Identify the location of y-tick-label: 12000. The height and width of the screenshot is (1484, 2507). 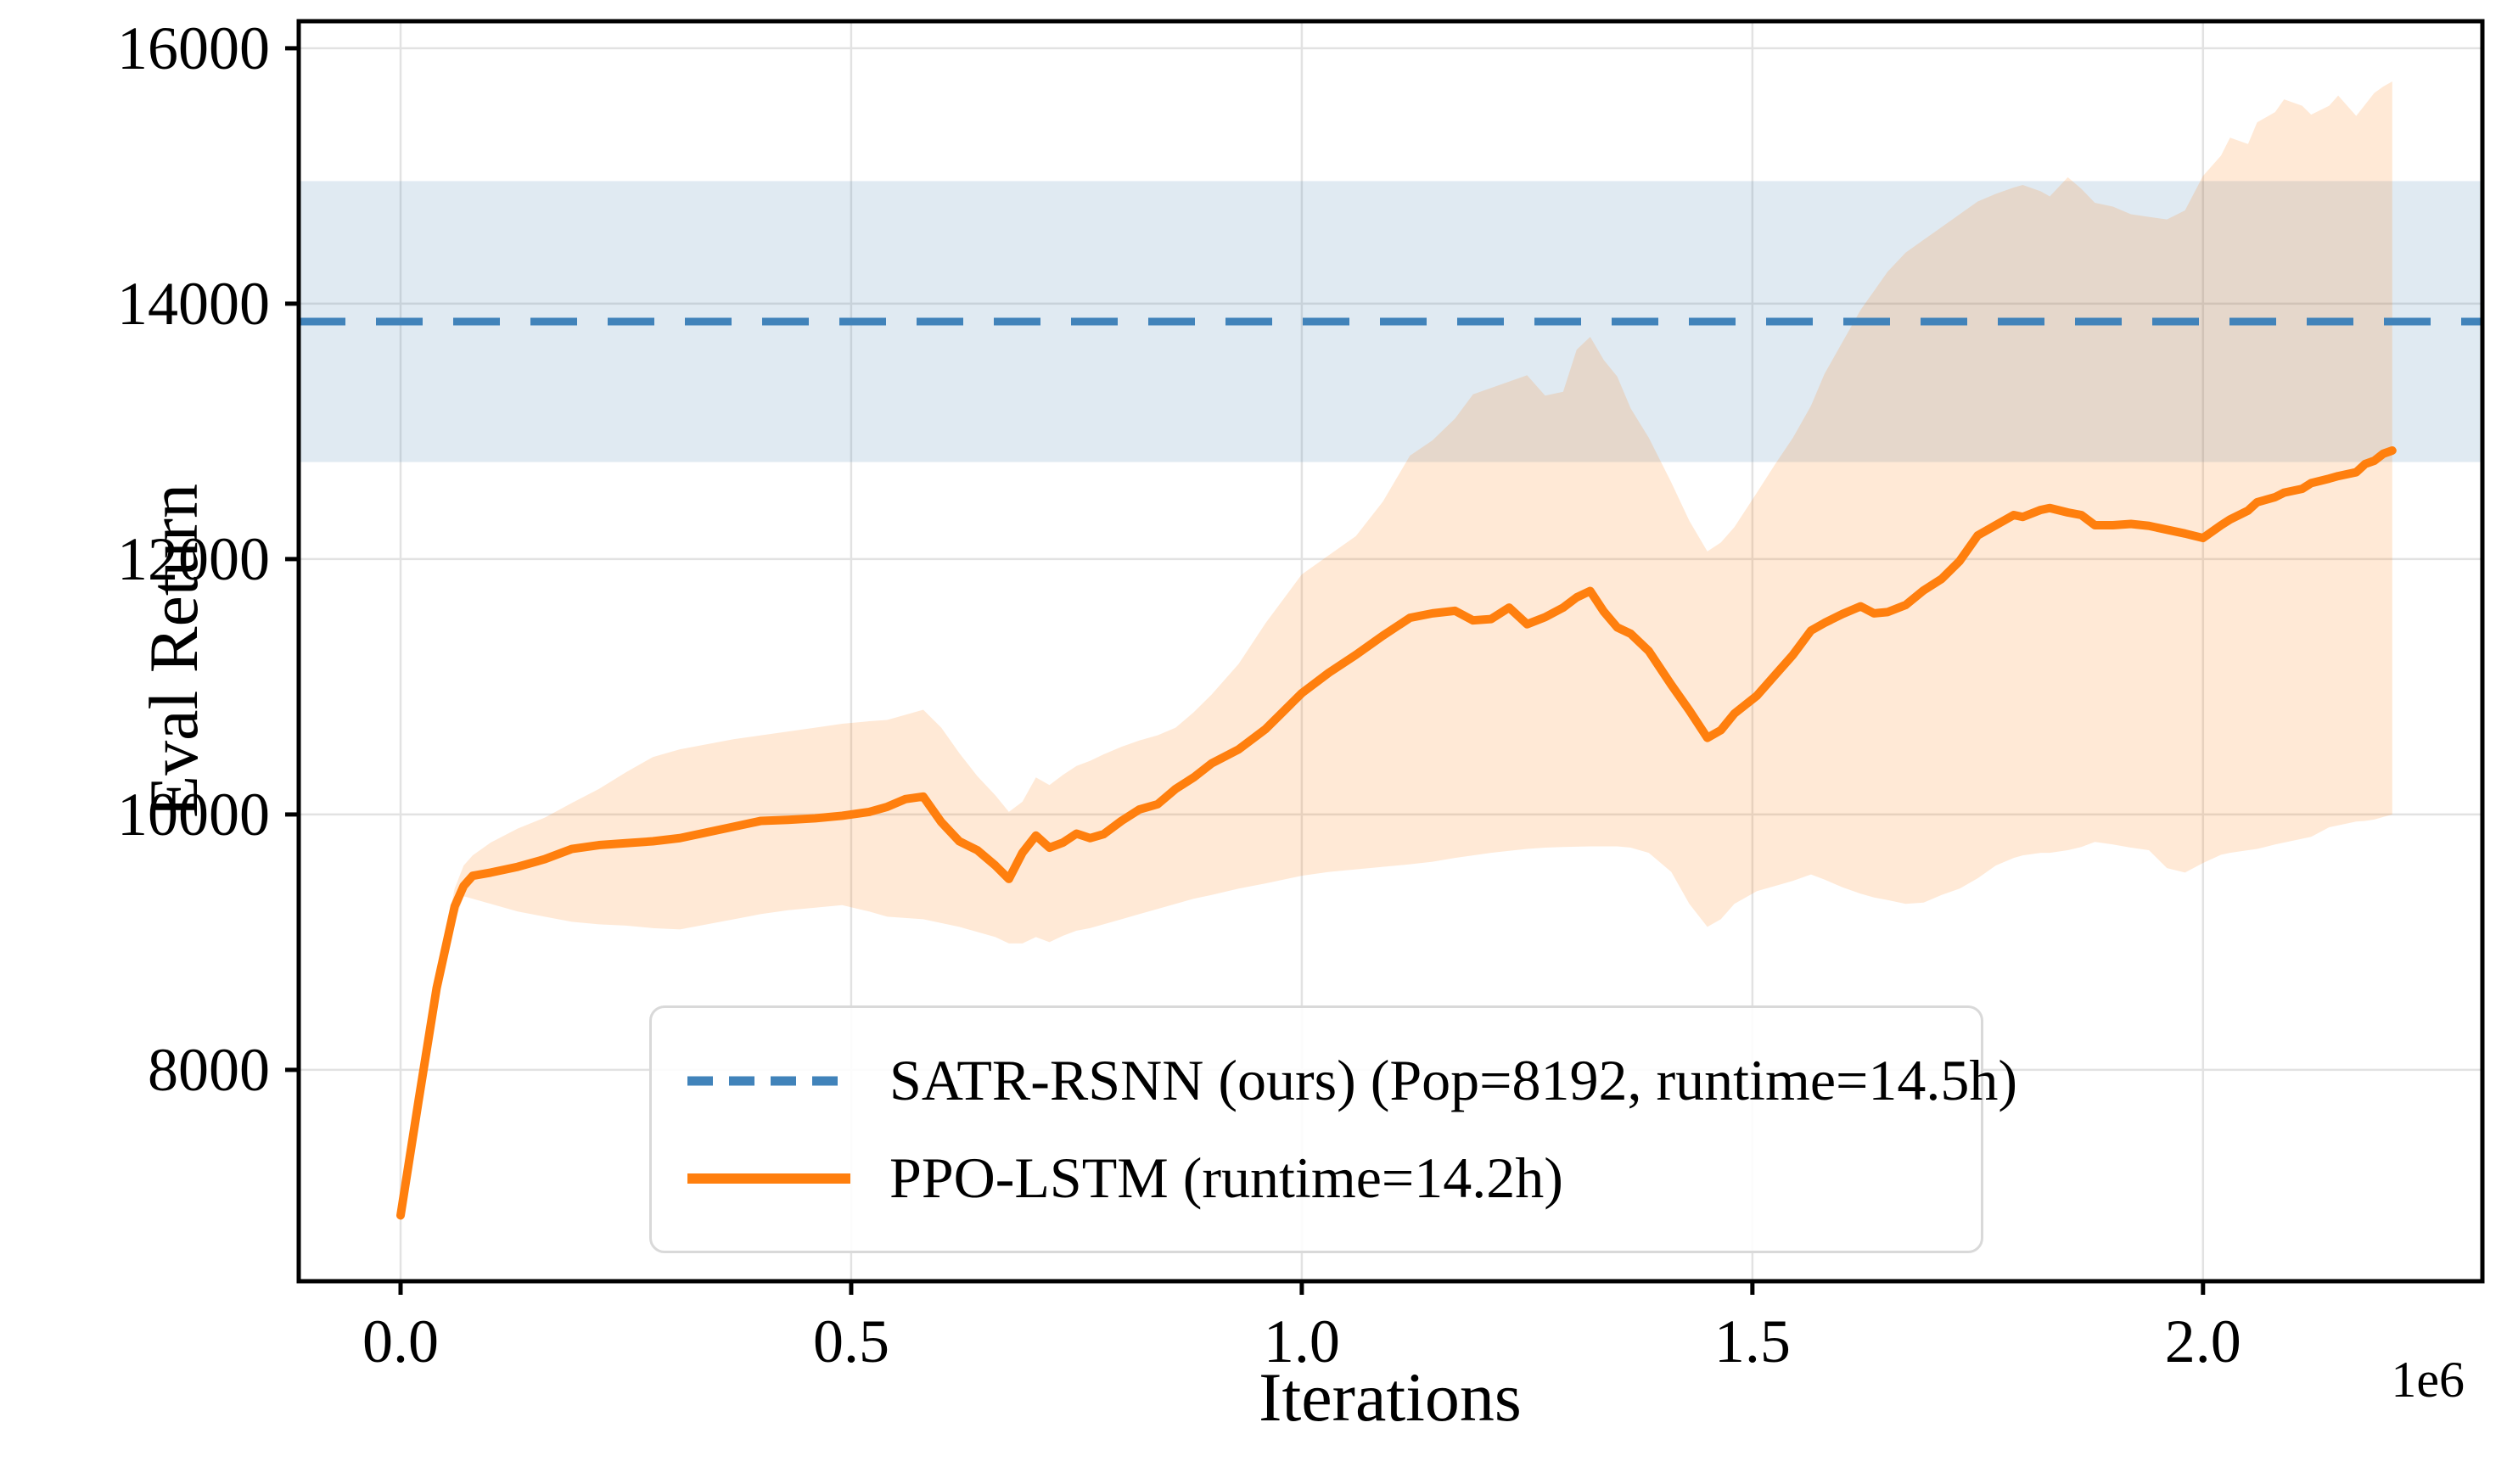
(193, 559).